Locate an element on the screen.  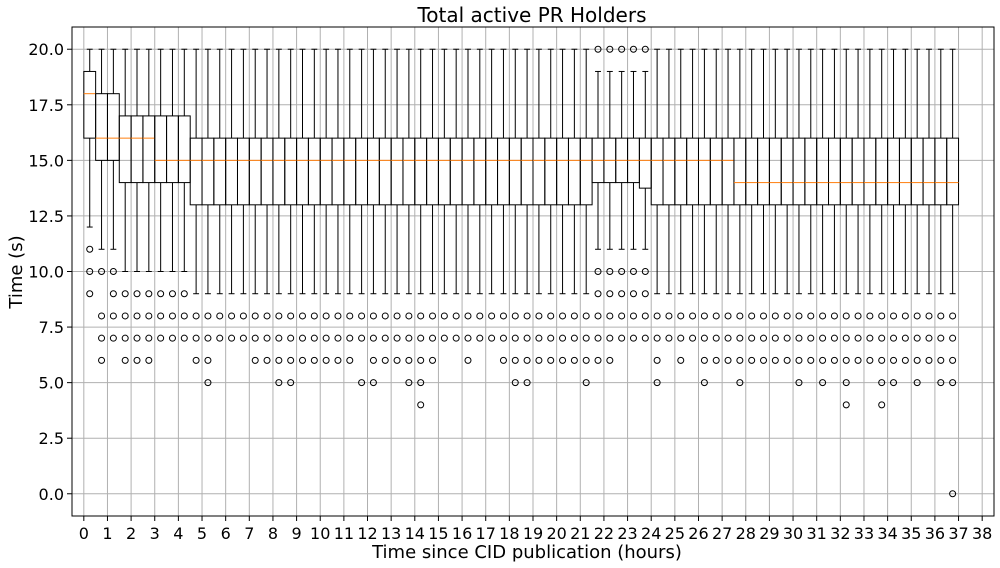
x-tick-label: 13 is located at coordinates (391, 533).